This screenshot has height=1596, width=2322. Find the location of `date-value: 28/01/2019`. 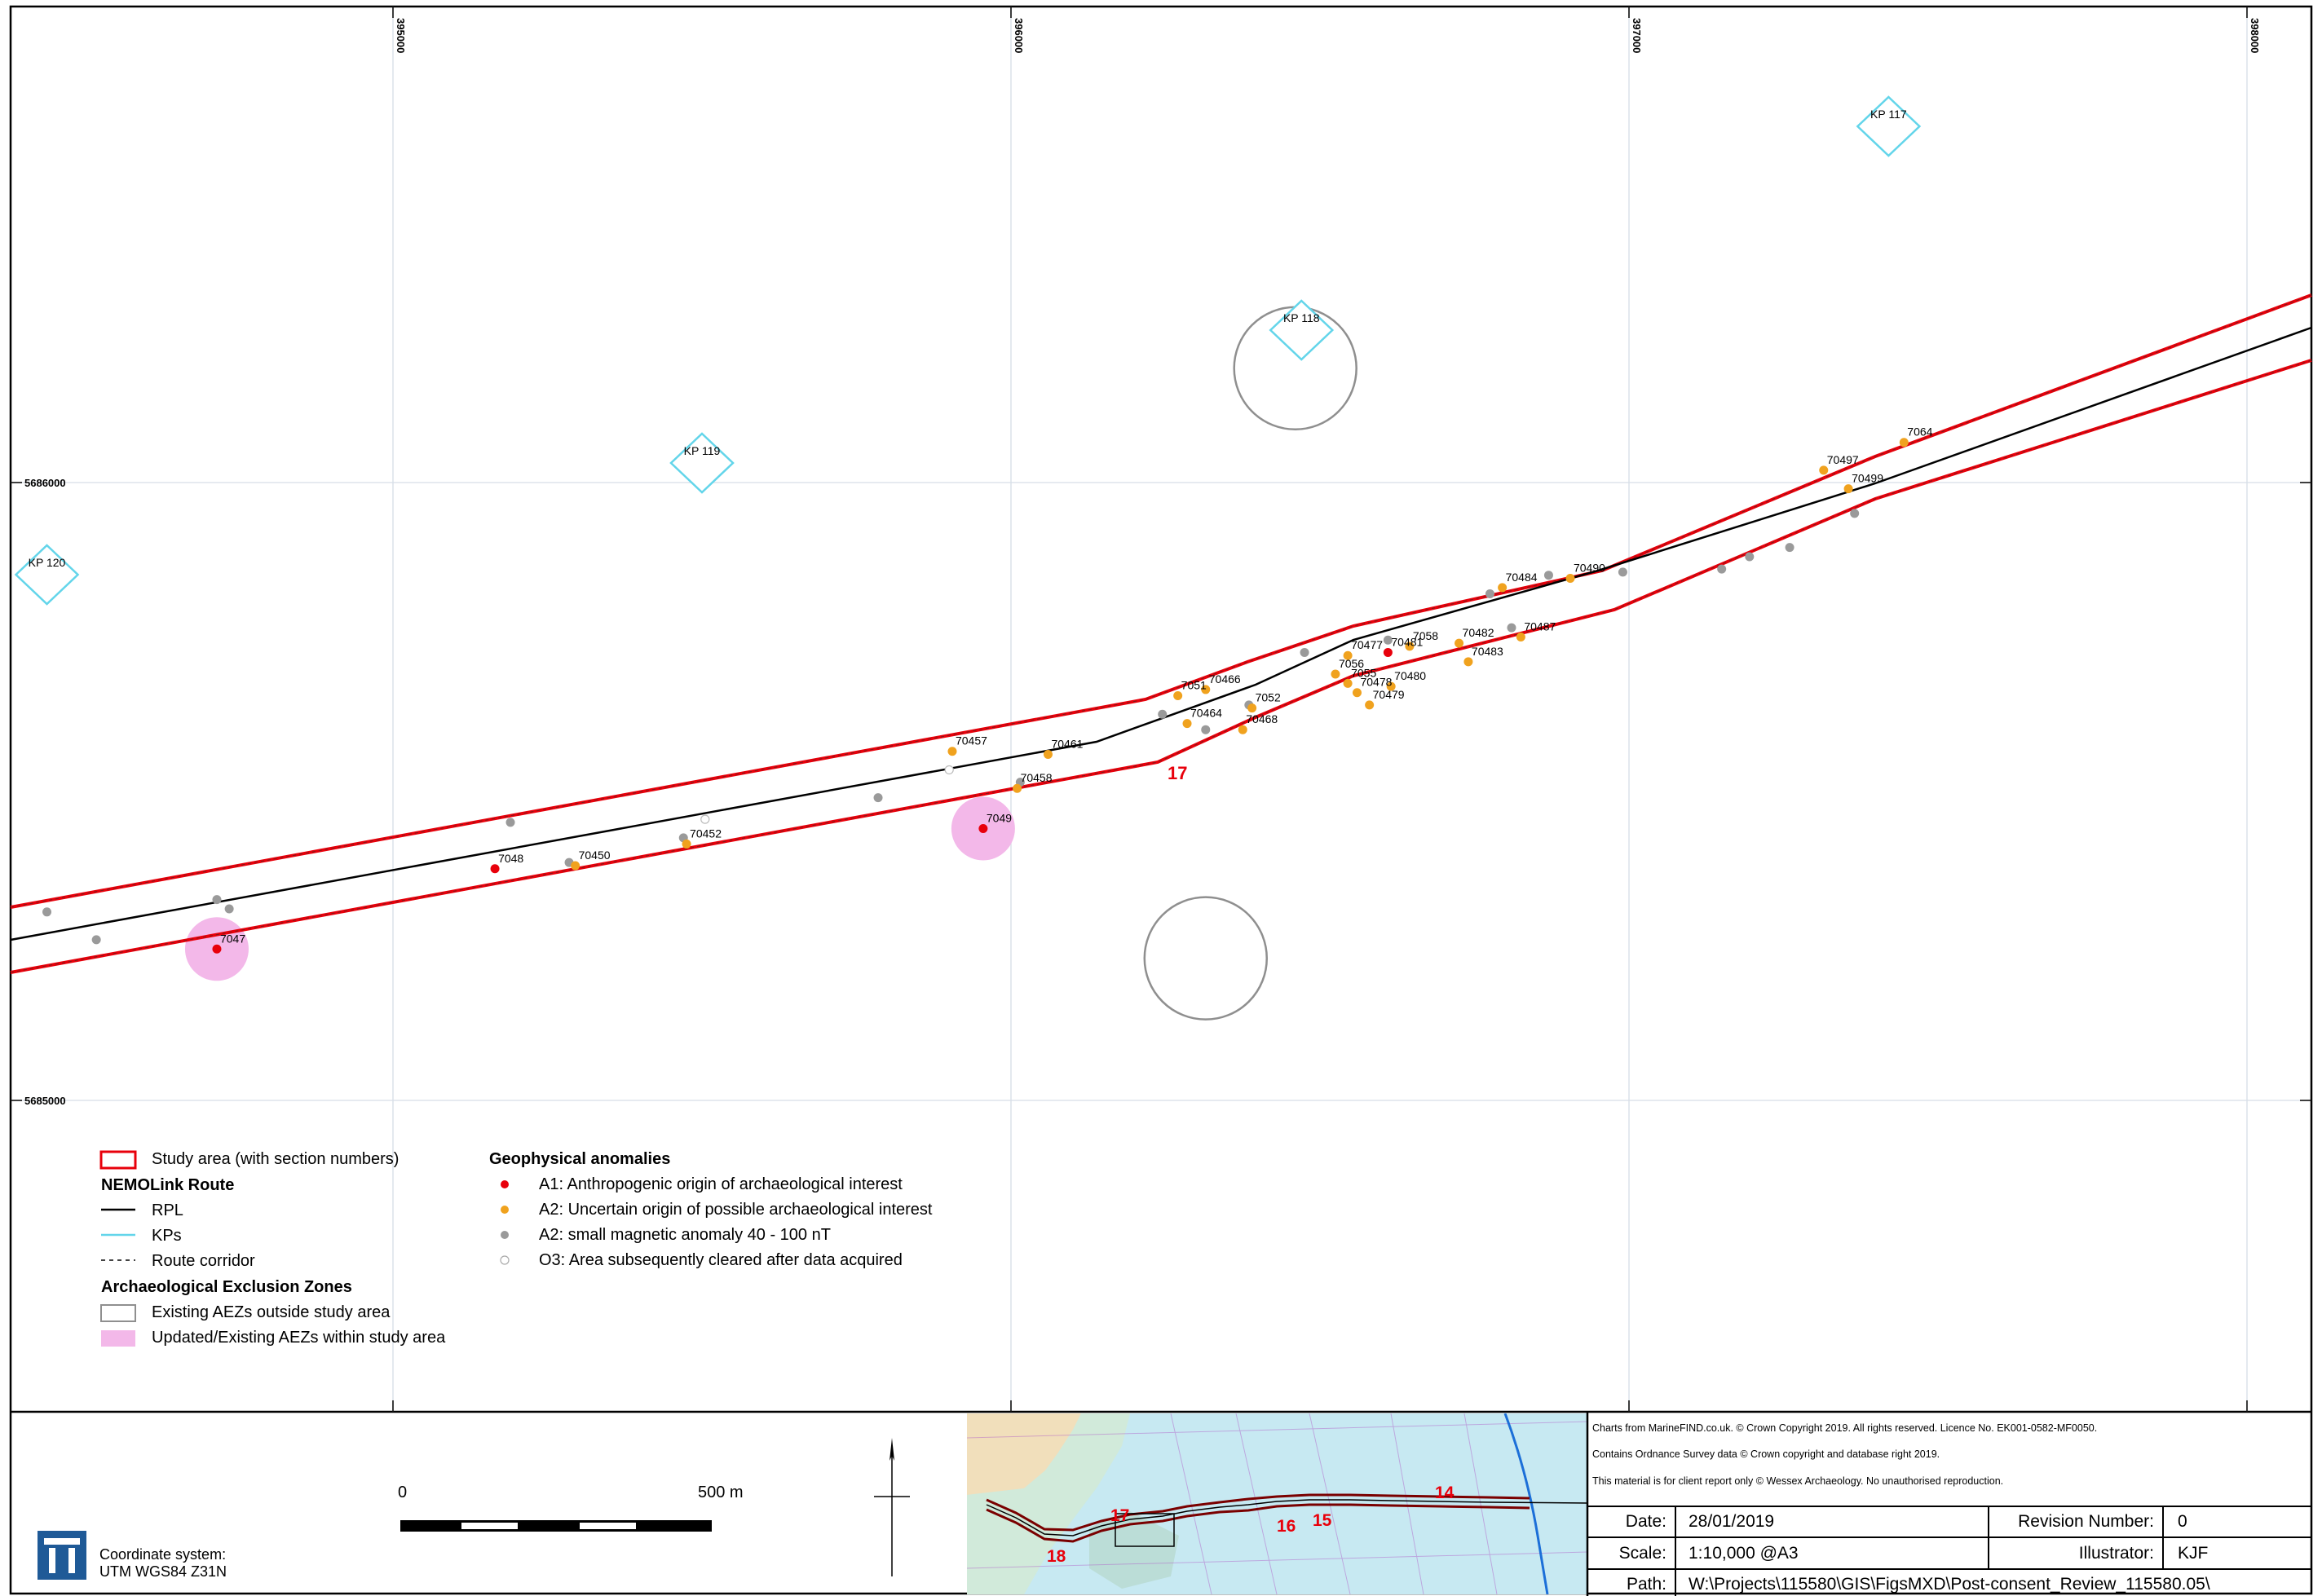

date-value: 28/01/2019 is located at coordinates (1732, 1521).